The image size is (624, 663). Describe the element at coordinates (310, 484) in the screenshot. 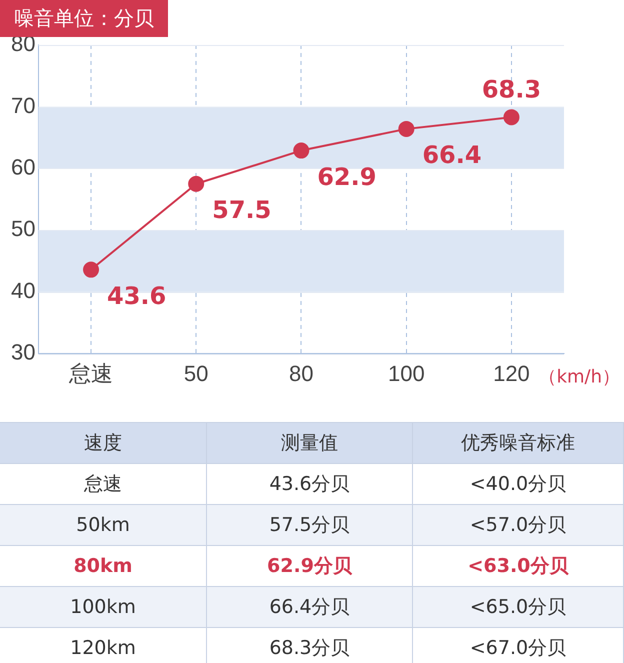

I see `text: 43.6分贝` at that location.